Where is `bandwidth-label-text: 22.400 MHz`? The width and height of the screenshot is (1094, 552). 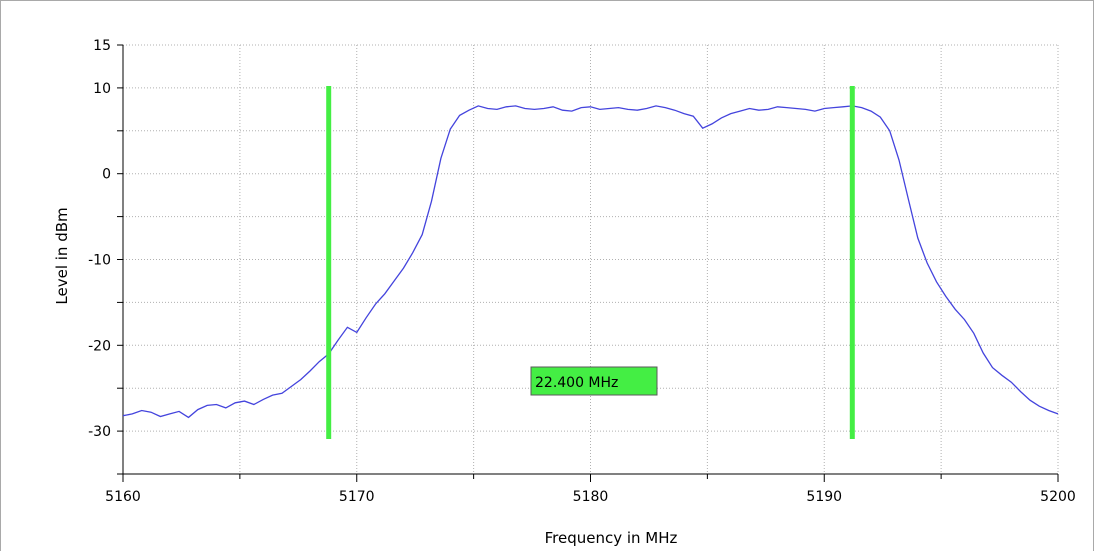 bandwidth-label-text: 22.400 MHz is located at coordinates (576, 383).